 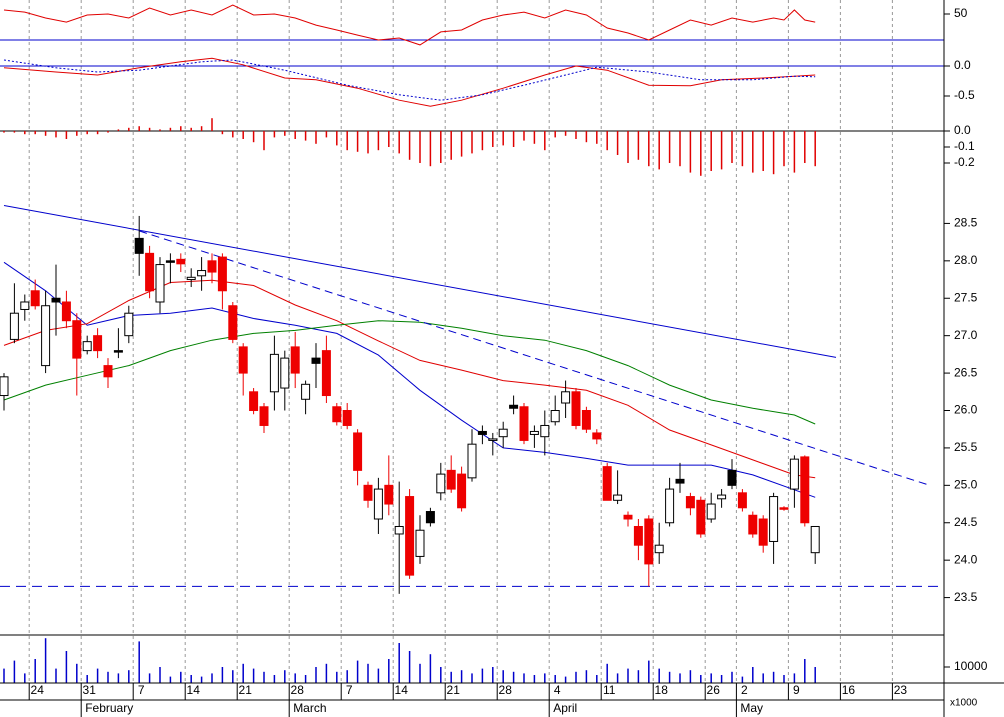 I want to click on y-tick-label: -0.1, so click(x=964, y=146).